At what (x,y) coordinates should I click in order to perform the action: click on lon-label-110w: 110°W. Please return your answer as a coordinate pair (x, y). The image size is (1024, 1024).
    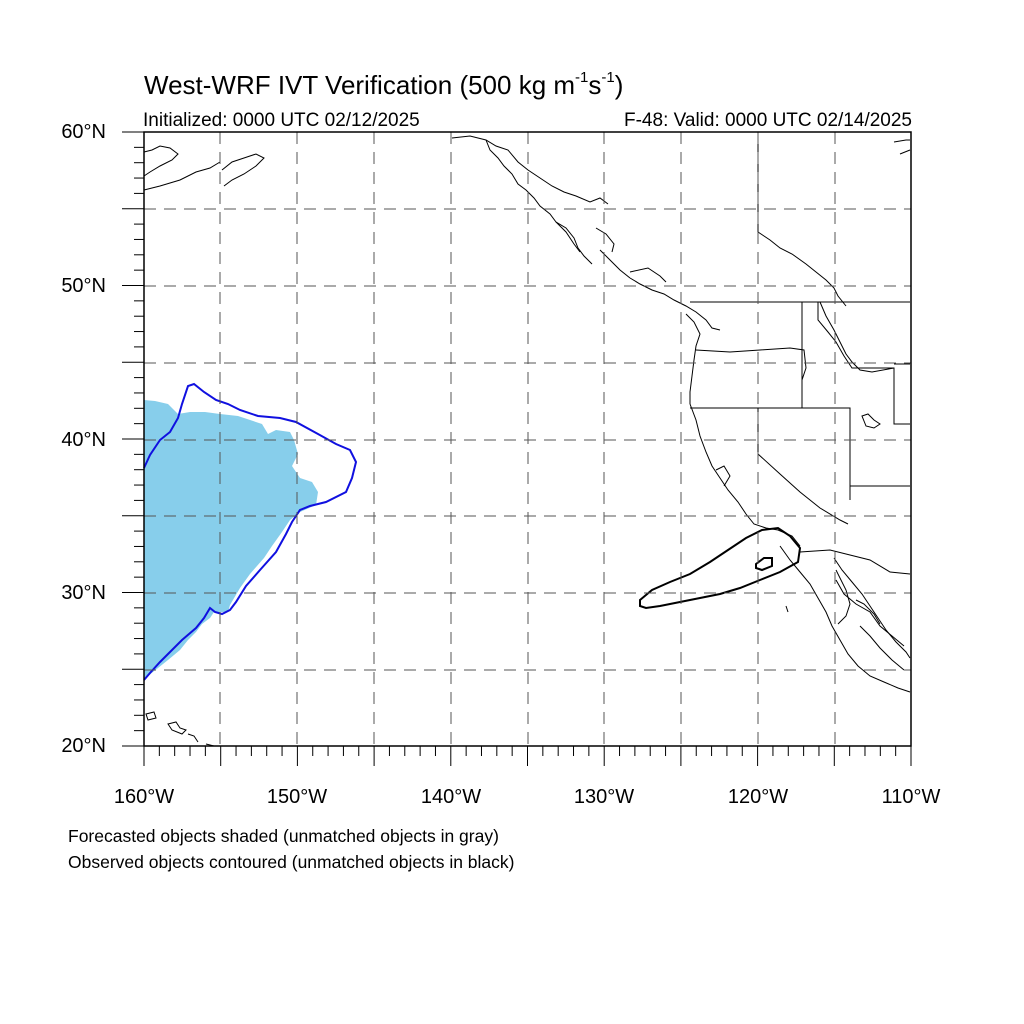
    Looking at the image, I should click on (911, 797).